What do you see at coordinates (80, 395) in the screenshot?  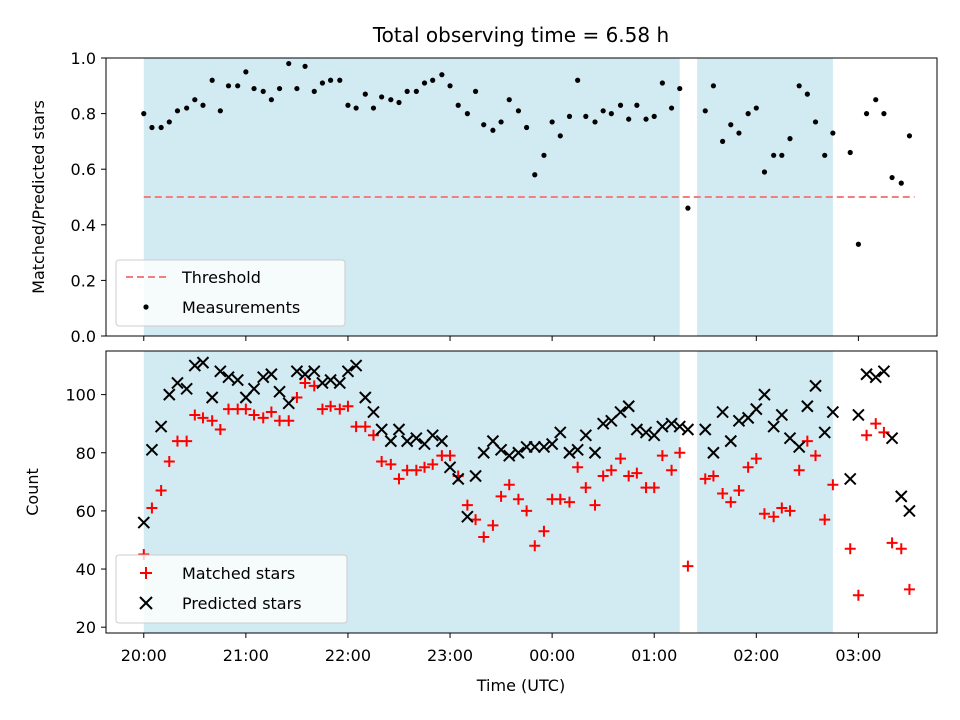 I see `bottom-y-tick-label: 100` at bounding box center [80, 395].